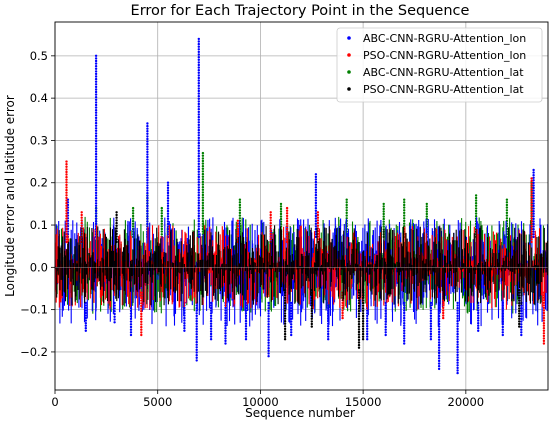 The width and height of the screenshot is (550, 425). Describe the element at coordinates (39, 140) in the screenshot. I see `y-tick-label: 0.3` at that location.